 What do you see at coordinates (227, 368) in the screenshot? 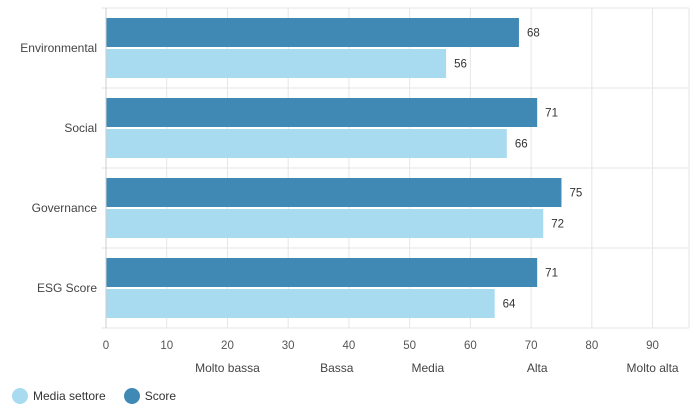
I see `band-label-0: Molto bassa` at bounding box center [227, 368].